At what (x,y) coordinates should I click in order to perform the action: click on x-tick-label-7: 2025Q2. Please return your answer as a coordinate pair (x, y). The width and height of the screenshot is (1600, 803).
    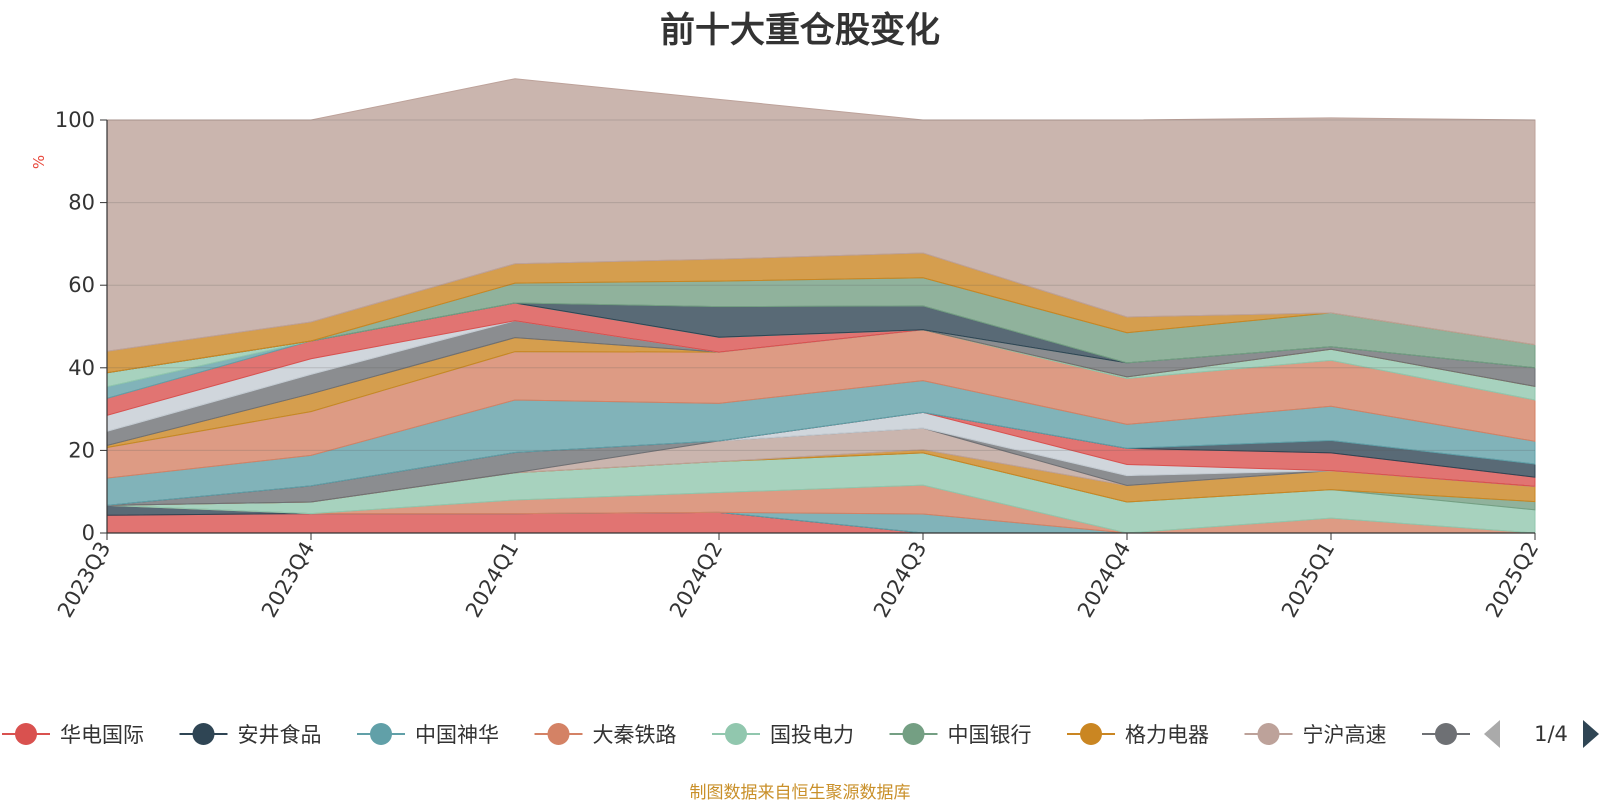
    Looking at the image, I should click on (1512, 580).